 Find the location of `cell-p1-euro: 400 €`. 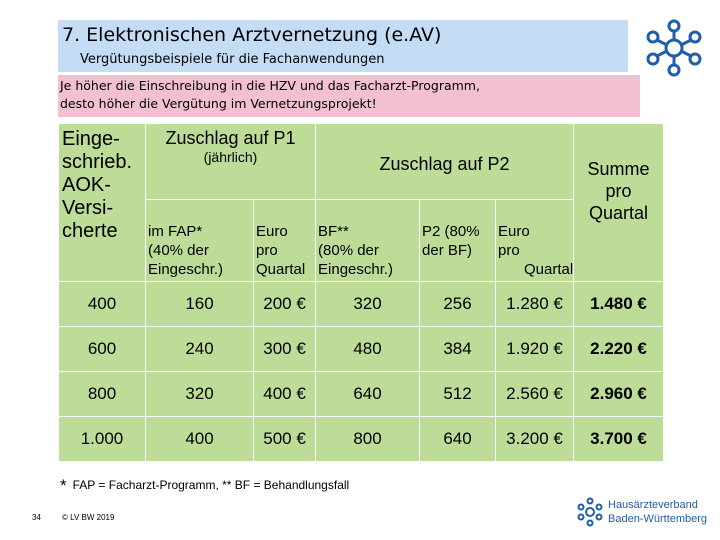

cell-p1-euro: 400 € is located at coordinates (284, 394).